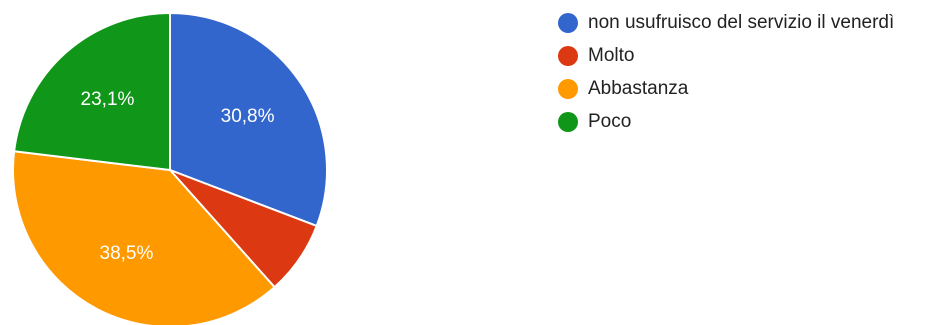  What do you see at coordinates (741, 22) in the screenshot?
I see `legend-label: non usufruisco del servizio il venerdì` at bounding box center [741, 22].